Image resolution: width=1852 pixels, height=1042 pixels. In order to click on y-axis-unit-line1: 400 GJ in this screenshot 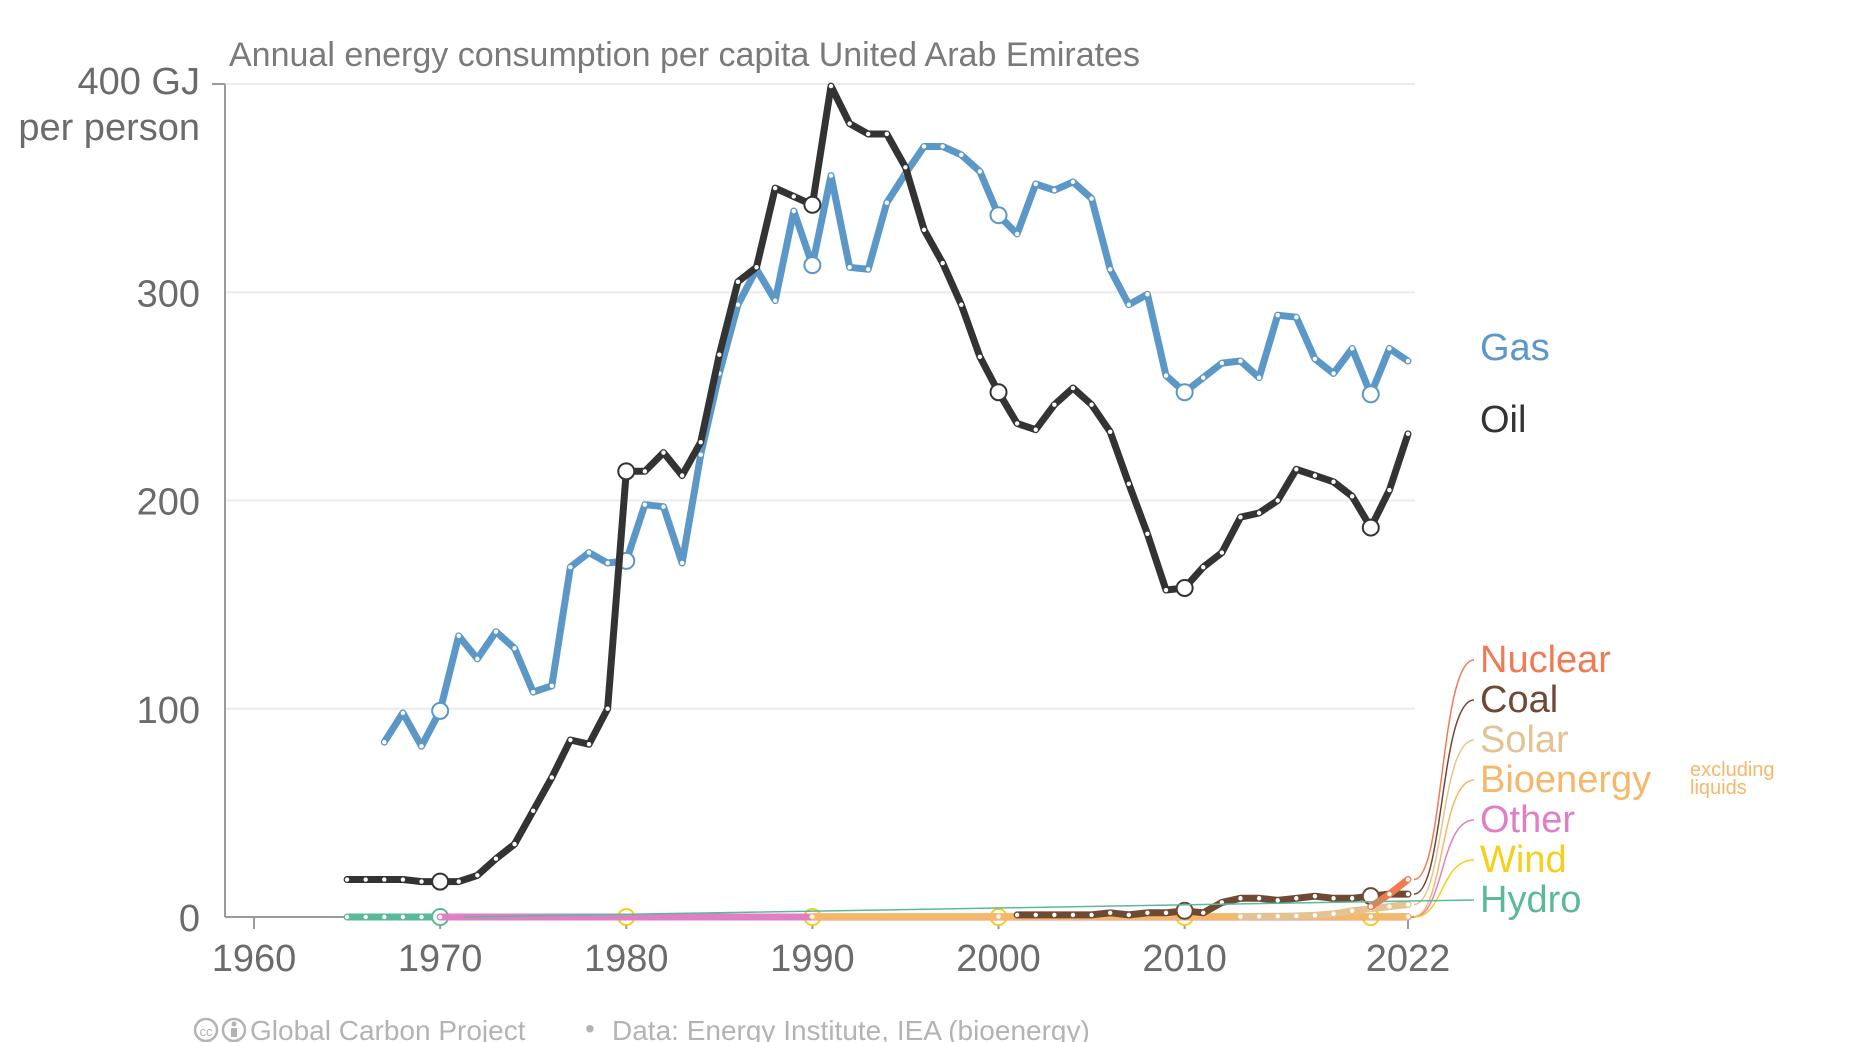, I will do `click(138, 82)`.